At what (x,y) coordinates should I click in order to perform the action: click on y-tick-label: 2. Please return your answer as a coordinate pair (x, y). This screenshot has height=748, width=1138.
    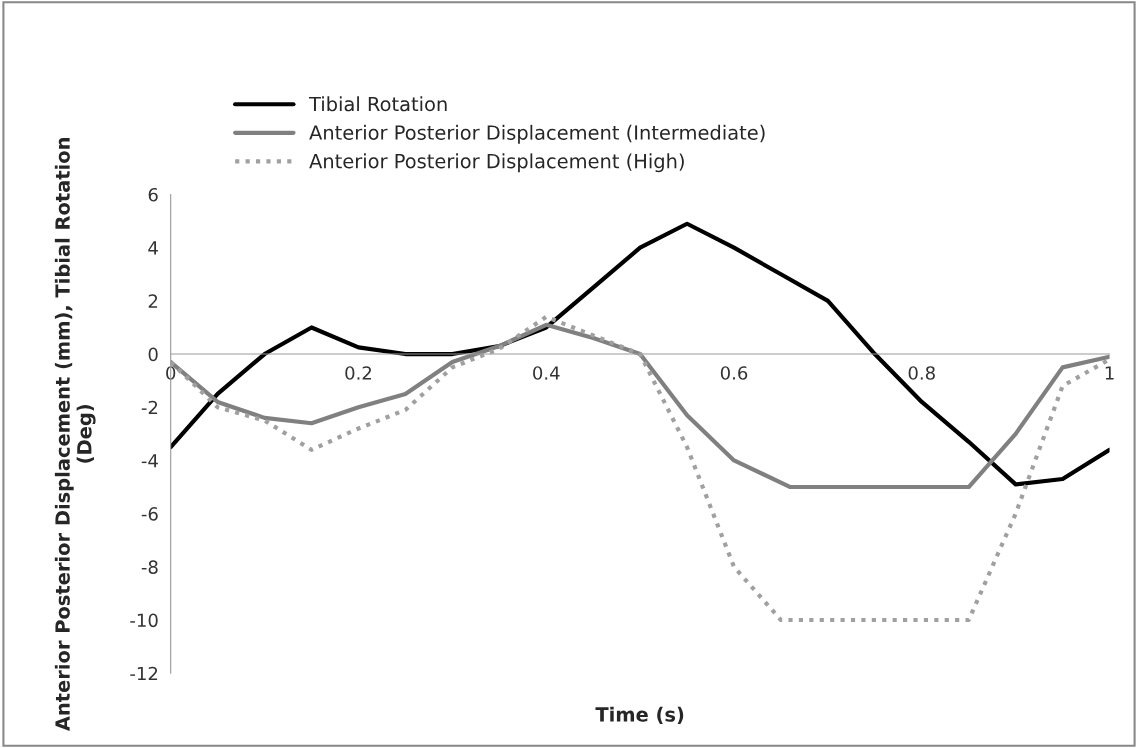
    Looking at the image, I should click on (153, 301).